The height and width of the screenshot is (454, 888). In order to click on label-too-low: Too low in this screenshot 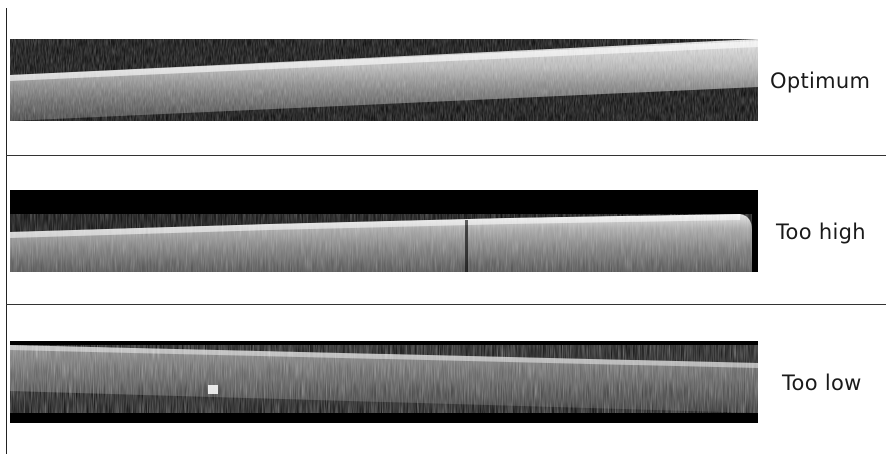, I will do `click(822, 383)`.